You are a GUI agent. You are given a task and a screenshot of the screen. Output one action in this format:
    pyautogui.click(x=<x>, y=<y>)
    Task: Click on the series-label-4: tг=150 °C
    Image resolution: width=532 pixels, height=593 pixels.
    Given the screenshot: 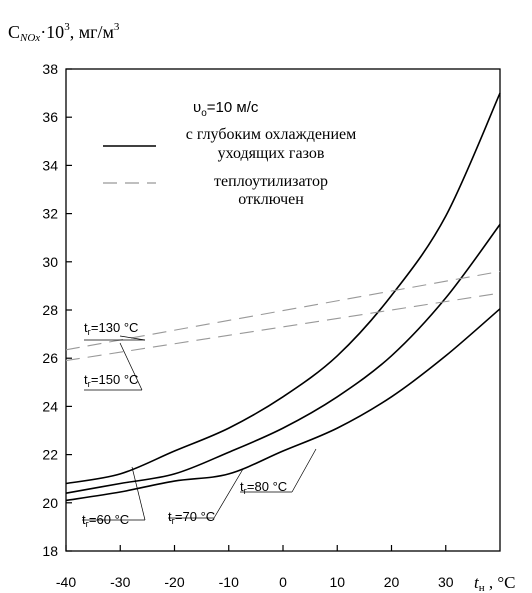 What is the action you would take?
    pyautogui.click(x=111, y=380)
    